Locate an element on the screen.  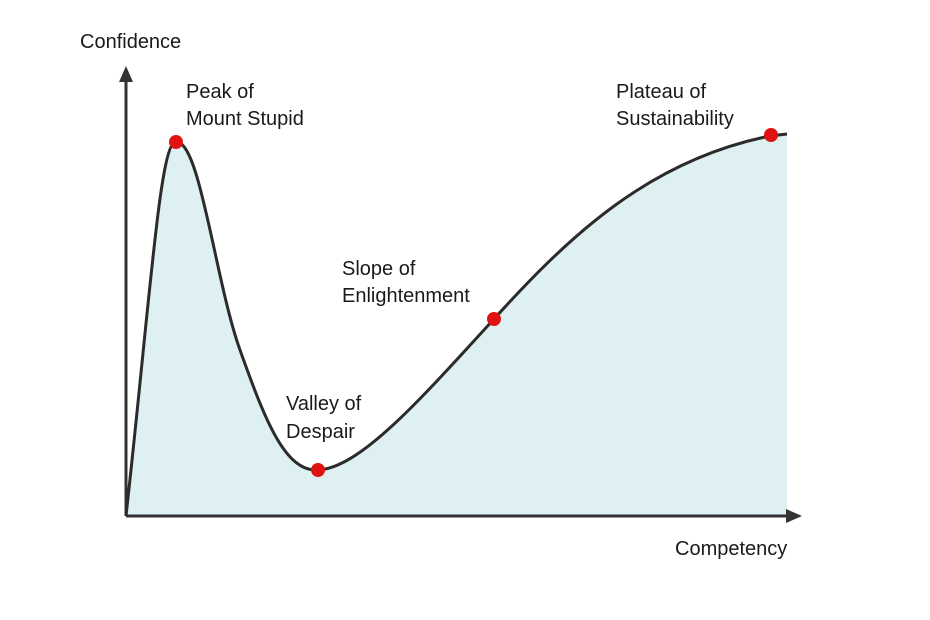
y-axis-title: Confidence is located at coordinates (130, 42).